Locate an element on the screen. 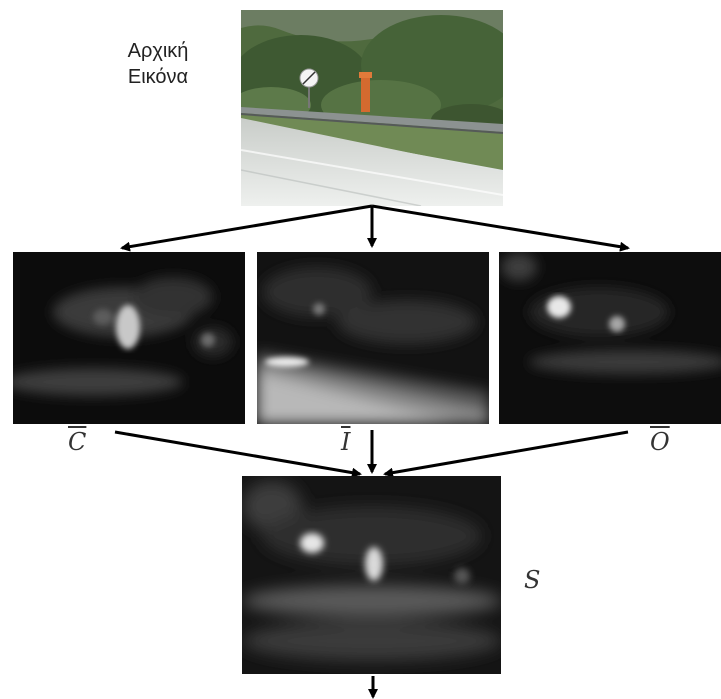 This screenshot has height=699, width=721. input-caption-line-1: Αρχική is located at coordinates (158, 51).